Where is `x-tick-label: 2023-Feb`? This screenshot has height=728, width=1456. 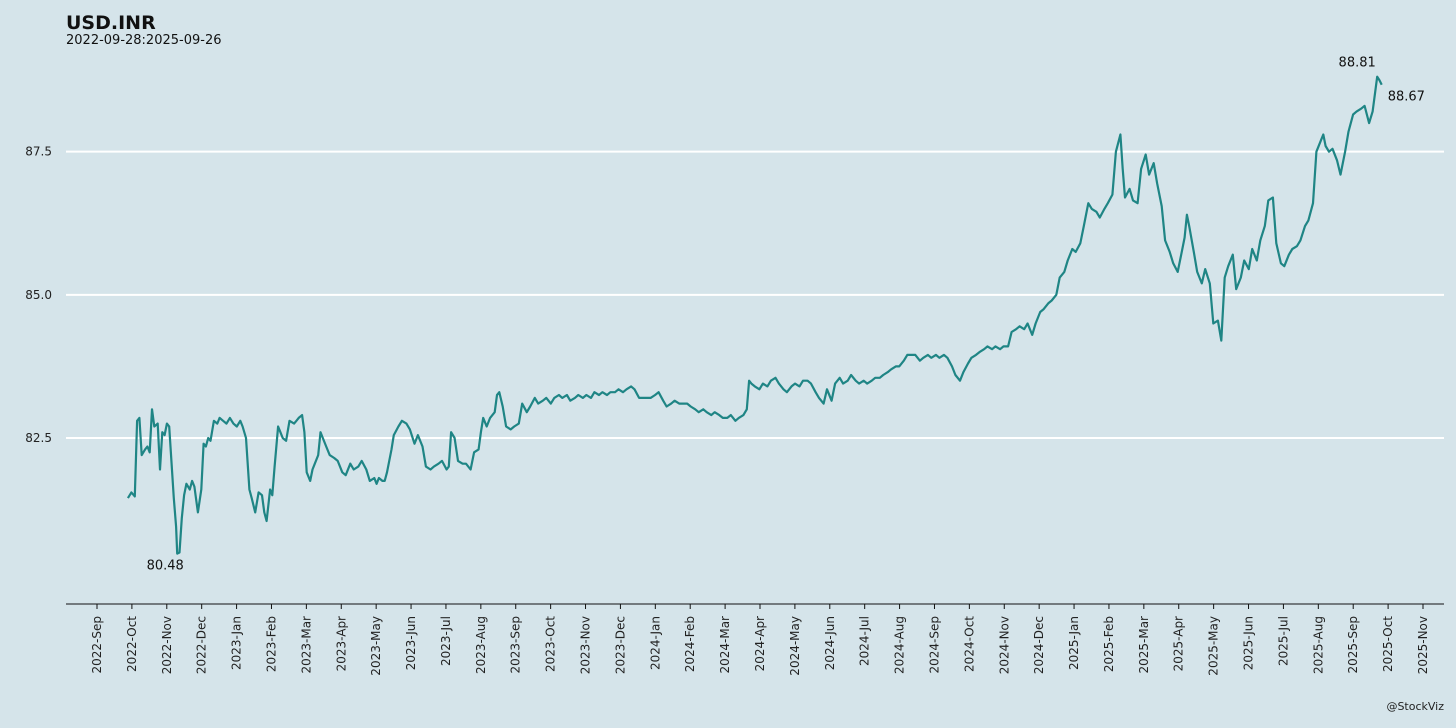
x-tick-label: 2023-Feb is located at coordinates (271, 644).